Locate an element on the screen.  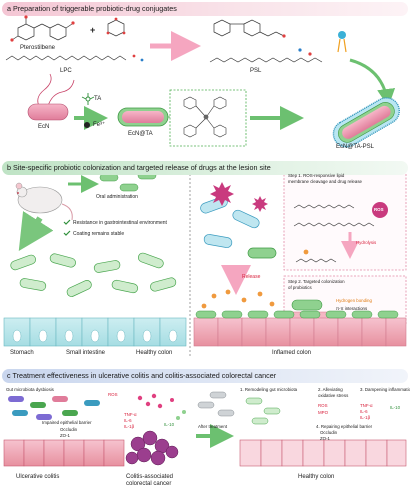
label-il6: IL-6 is located at coordinates (128, 420).